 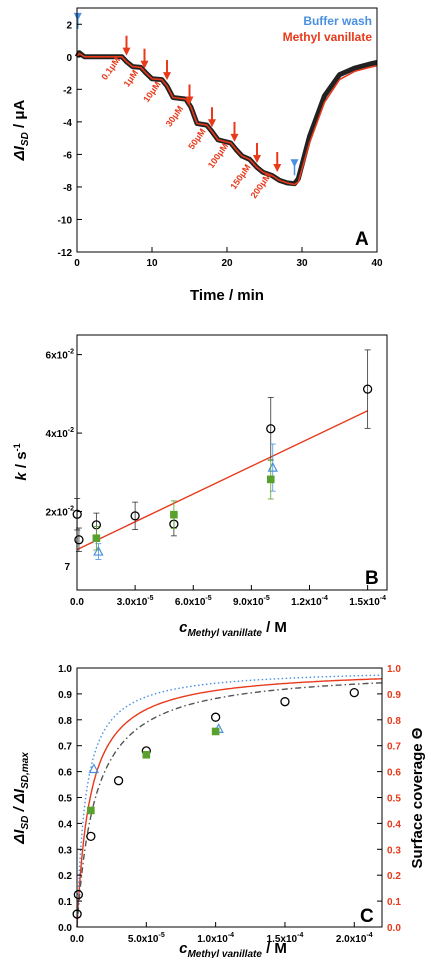 What do you see at coordinates (65, 824) in the screenshot?
I see `panel-c-y-tick-label: 0.4` at bounding box center [65, 824].